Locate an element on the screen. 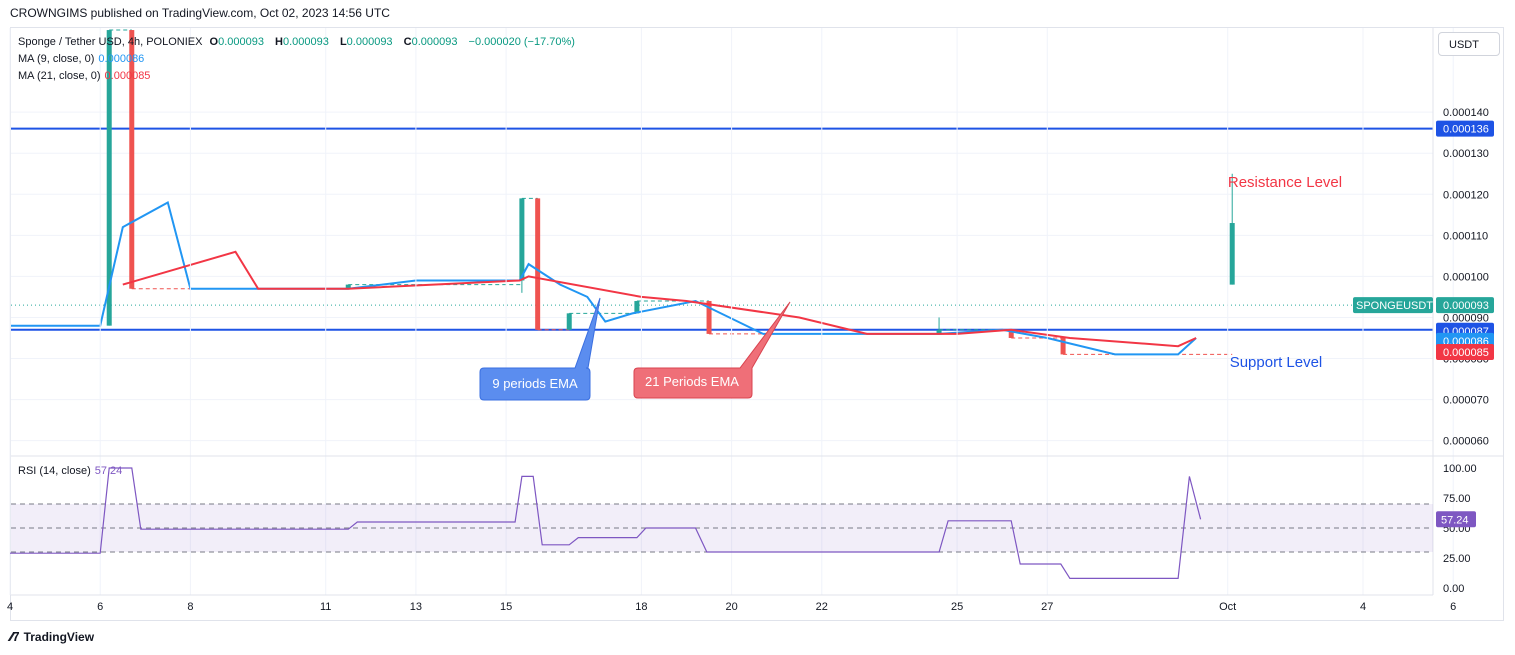  price-tick-label: 0.000090 is located at coordinates (1466, 318).